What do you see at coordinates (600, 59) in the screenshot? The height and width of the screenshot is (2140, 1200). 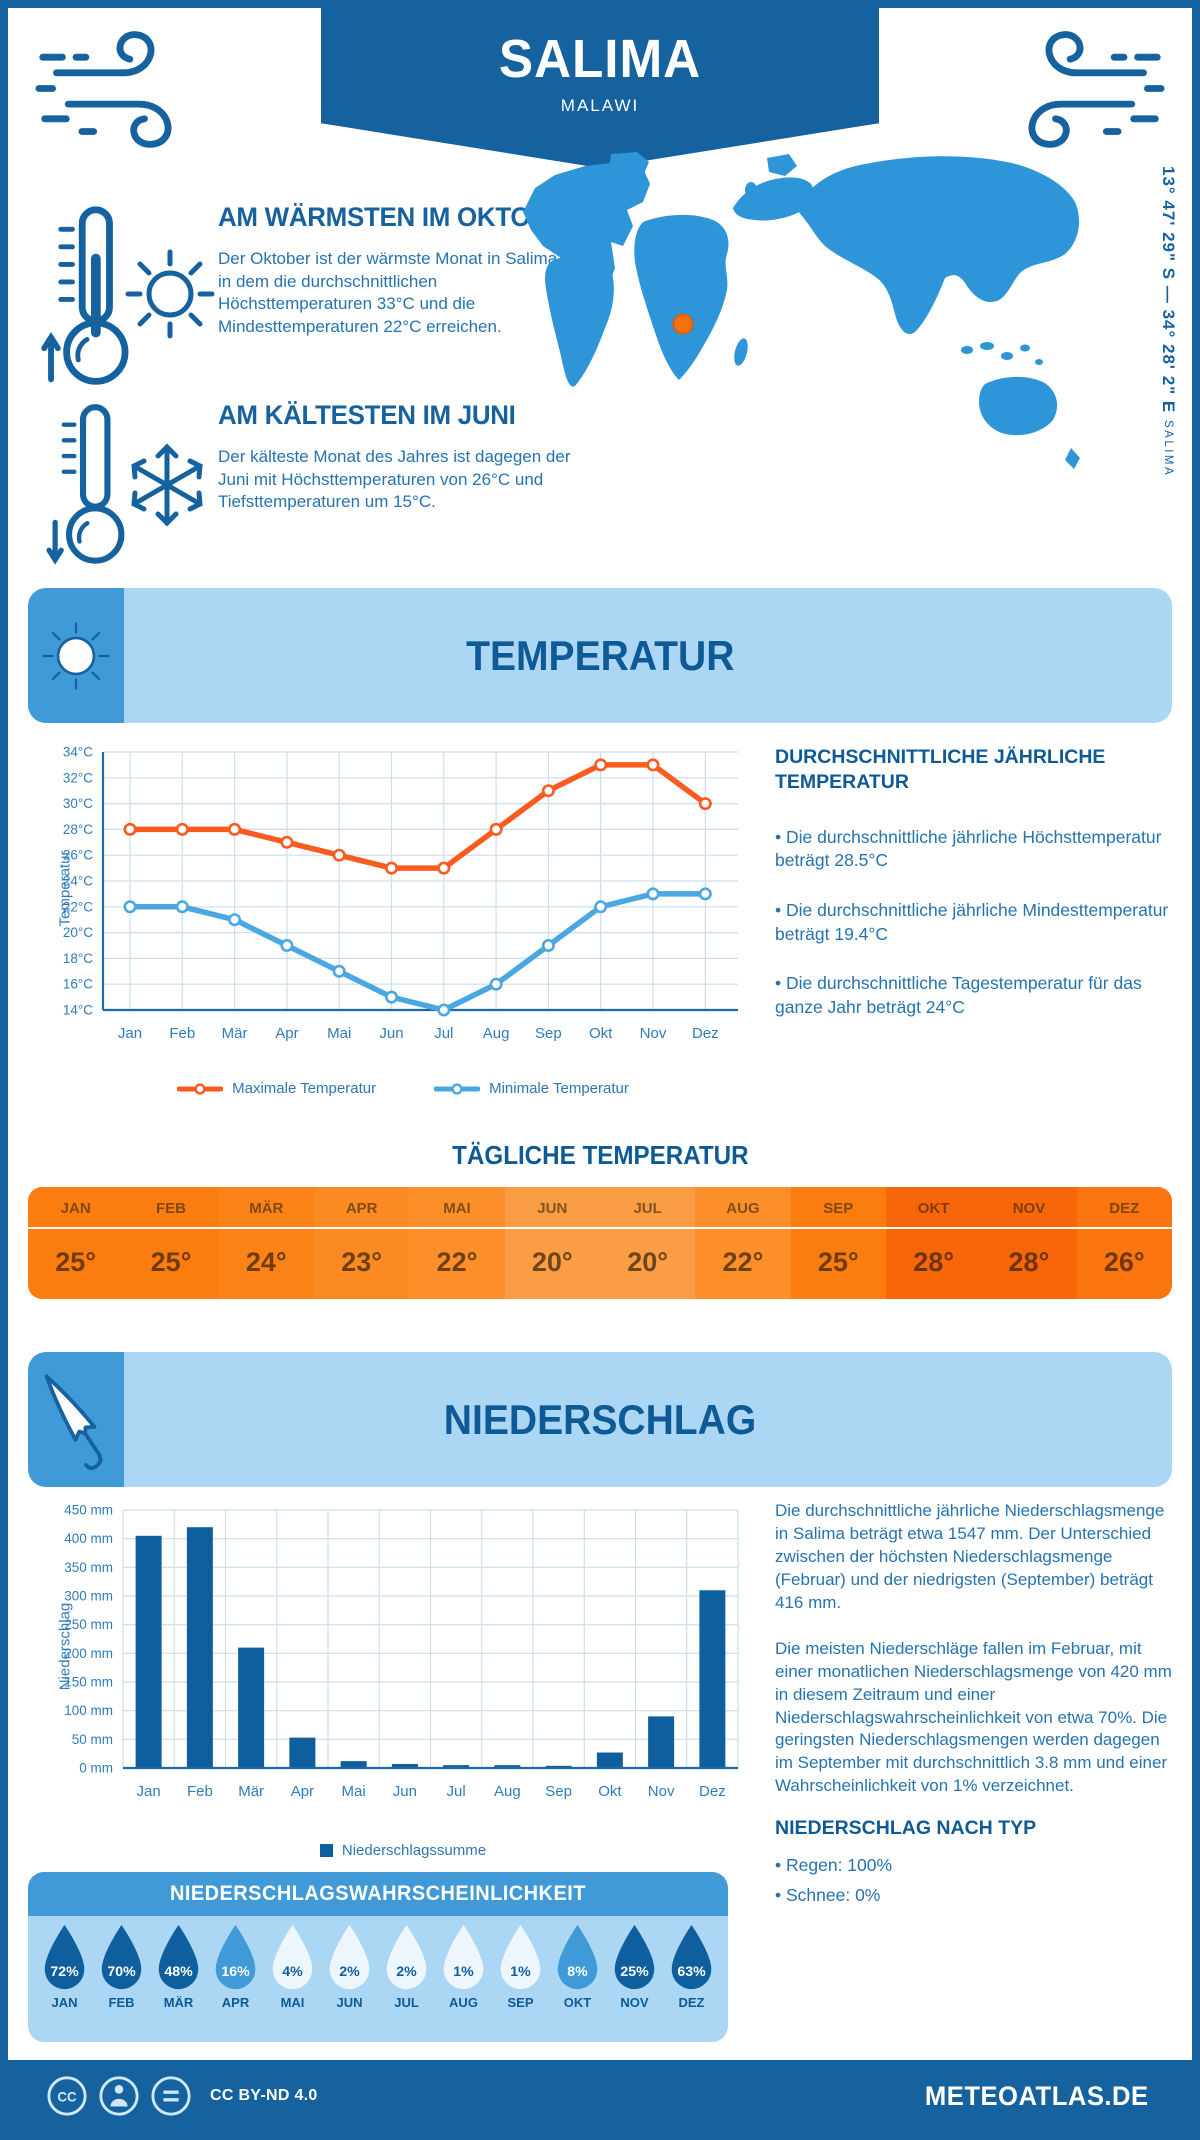 I see `page-title: SALIMA` at bounding box center [600, 59].